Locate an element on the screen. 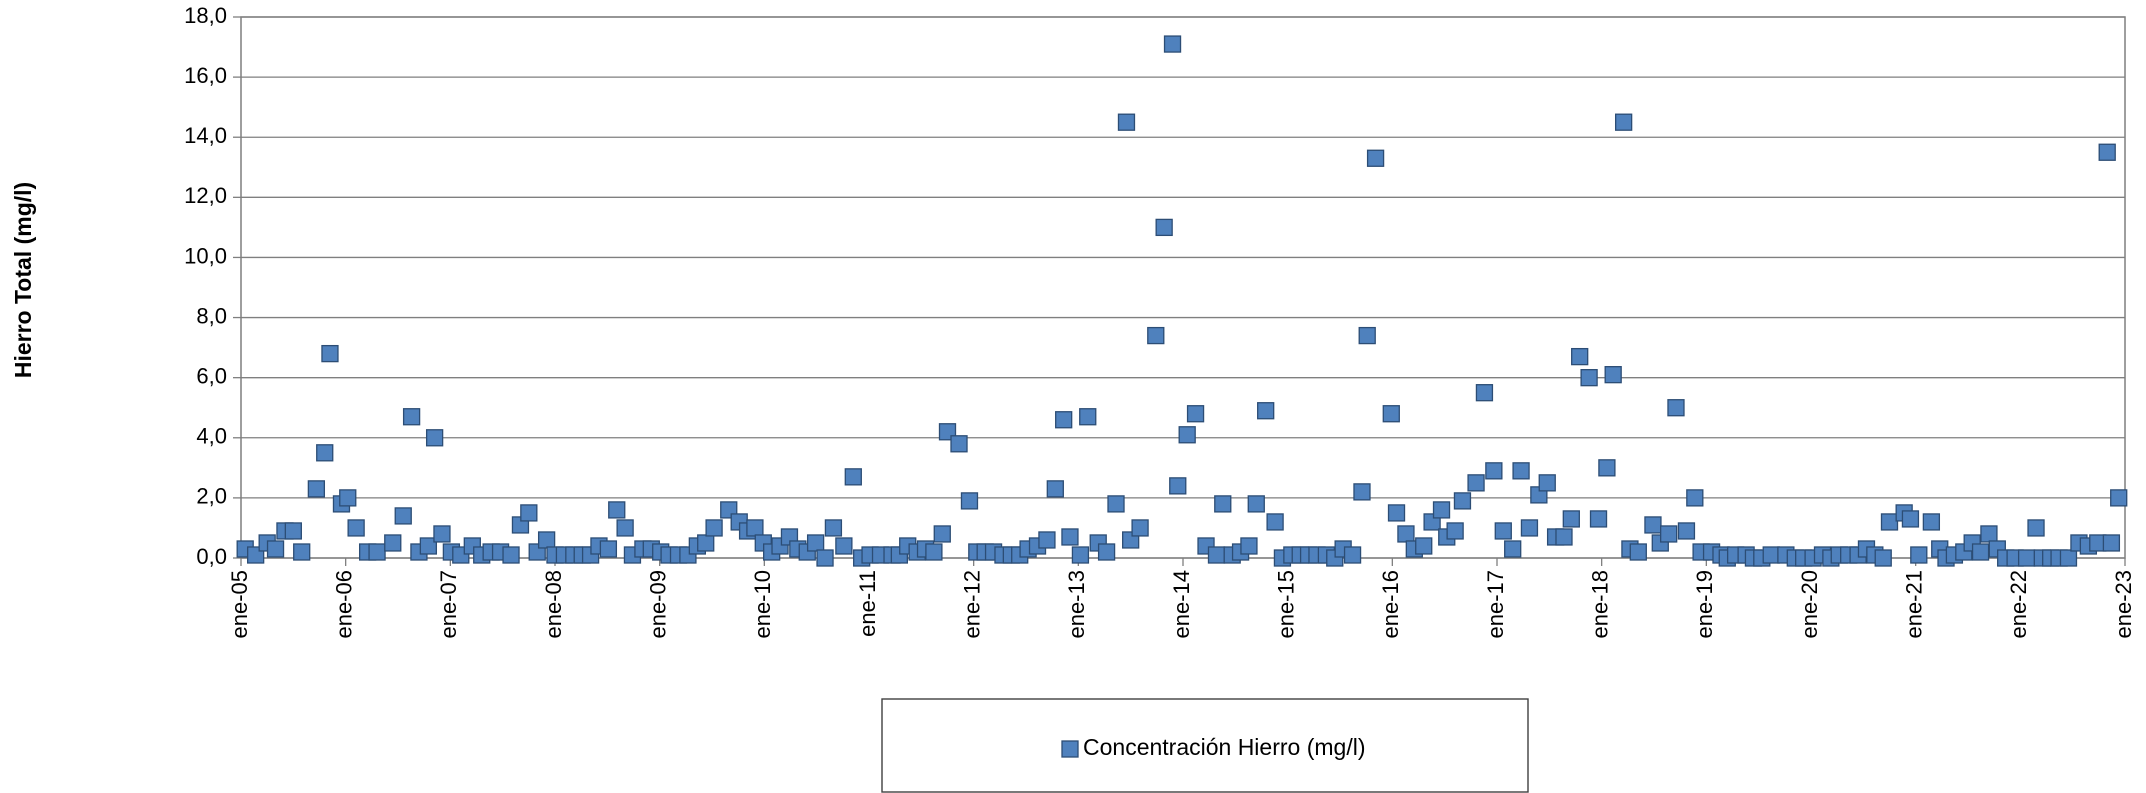 The width and height of the screenshot is (2146, 793). y-tick-label: 14,0 is located at coordinates (205, 135).